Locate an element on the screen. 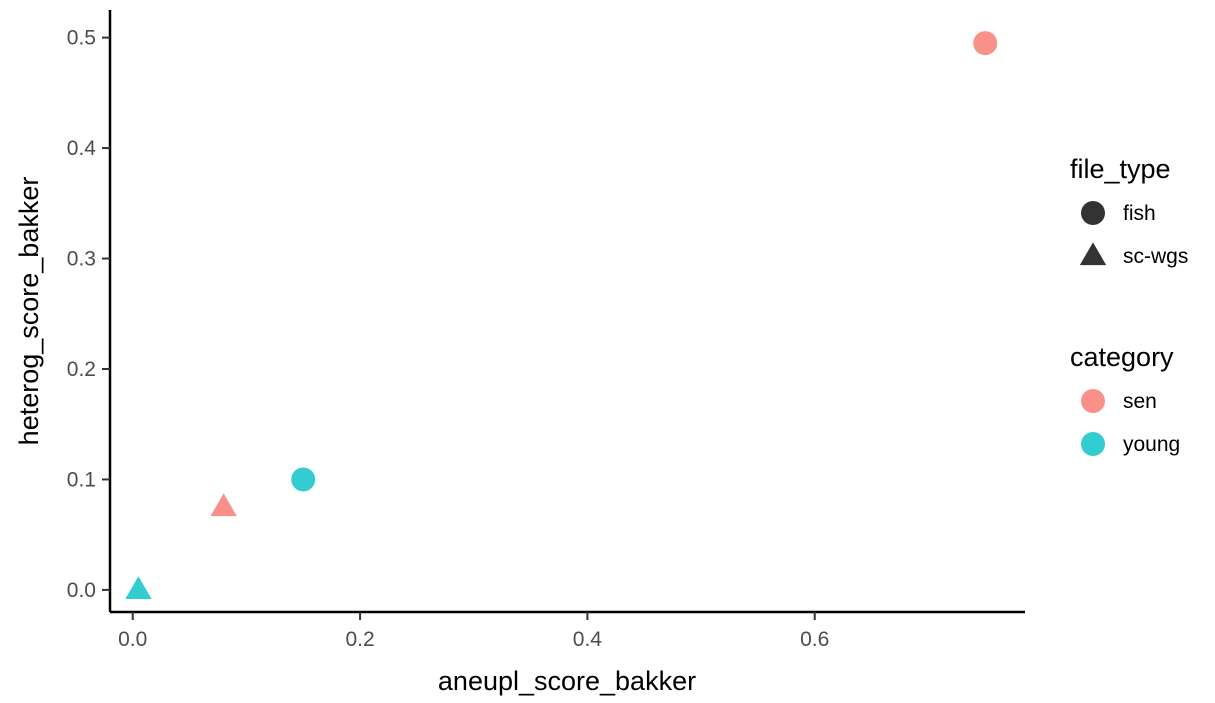 The image size is (1215, 703). x-ticks: 0.0 0.2 0.4 0.6 is located at coordinates (473, 631).